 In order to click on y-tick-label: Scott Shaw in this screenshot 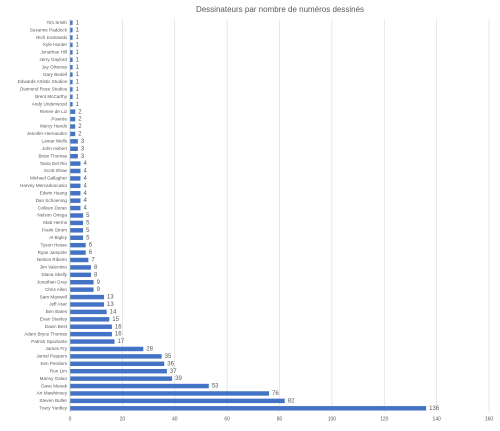, I will do `click(56, 170)`.